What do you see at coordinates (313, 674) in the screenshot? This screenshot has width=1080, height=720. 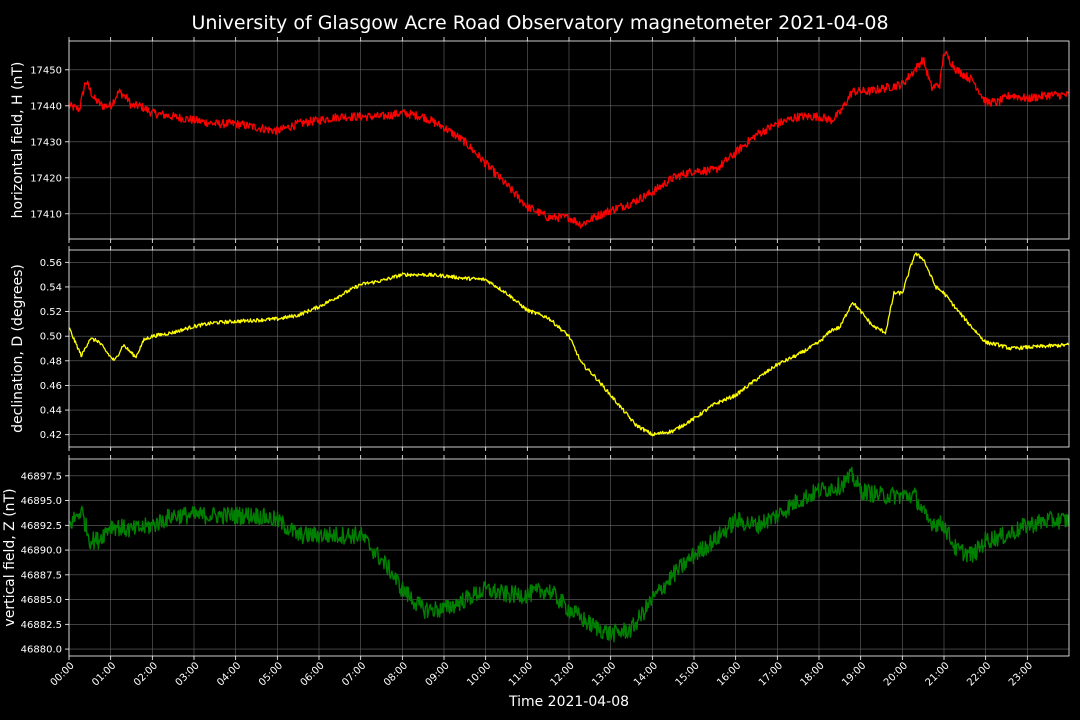 I see `x-tick-label: 06:00` at bounding box center [313, 674].